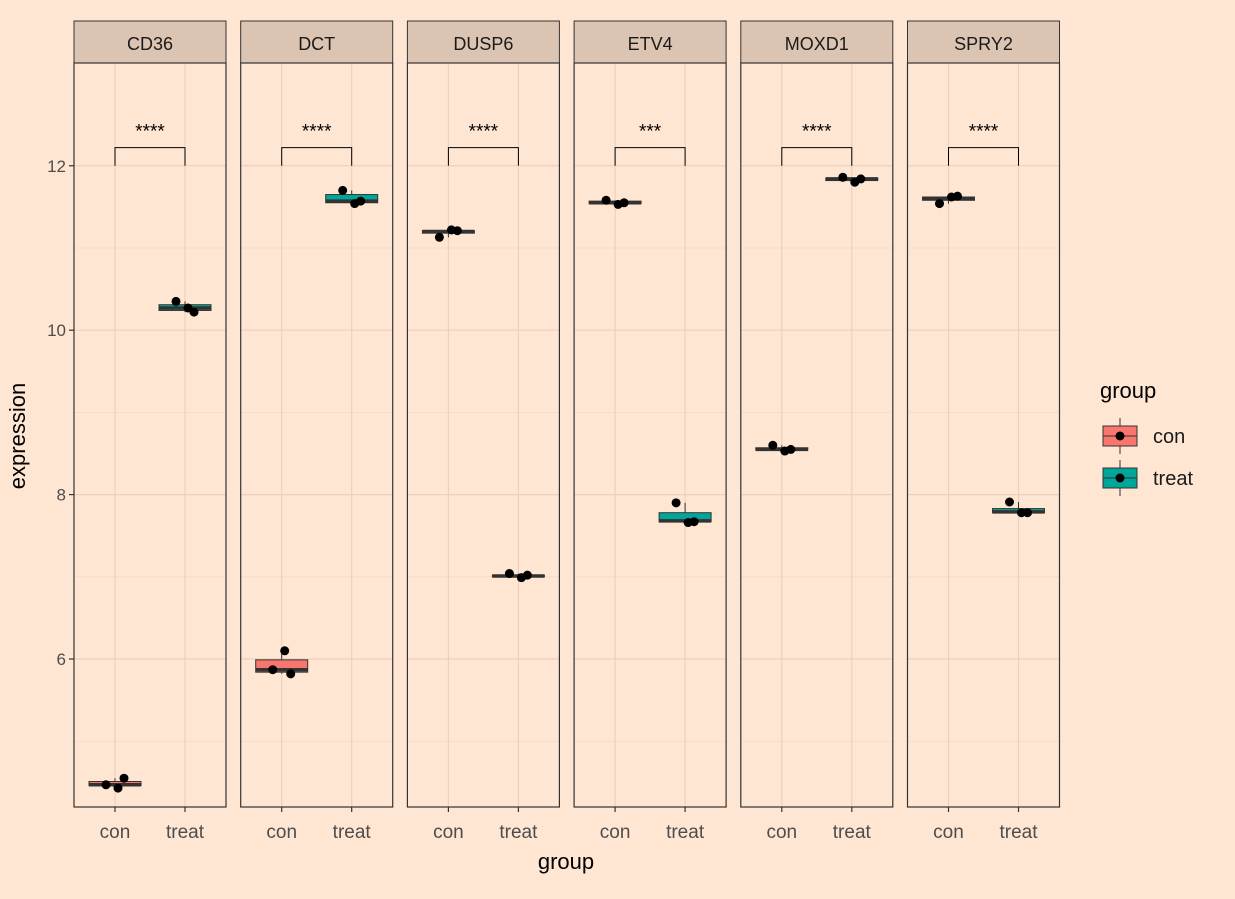 The image size is (1235, 899). Describe the element at coordinates (817, 44) in the screenshot. I see `facet-strip-label: MOXD1` at that location.